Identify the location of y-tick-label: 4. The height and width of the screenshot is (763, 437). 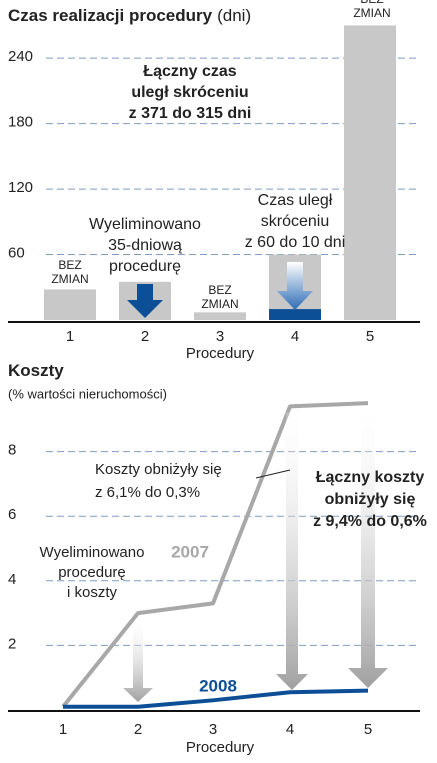
(12, 579).